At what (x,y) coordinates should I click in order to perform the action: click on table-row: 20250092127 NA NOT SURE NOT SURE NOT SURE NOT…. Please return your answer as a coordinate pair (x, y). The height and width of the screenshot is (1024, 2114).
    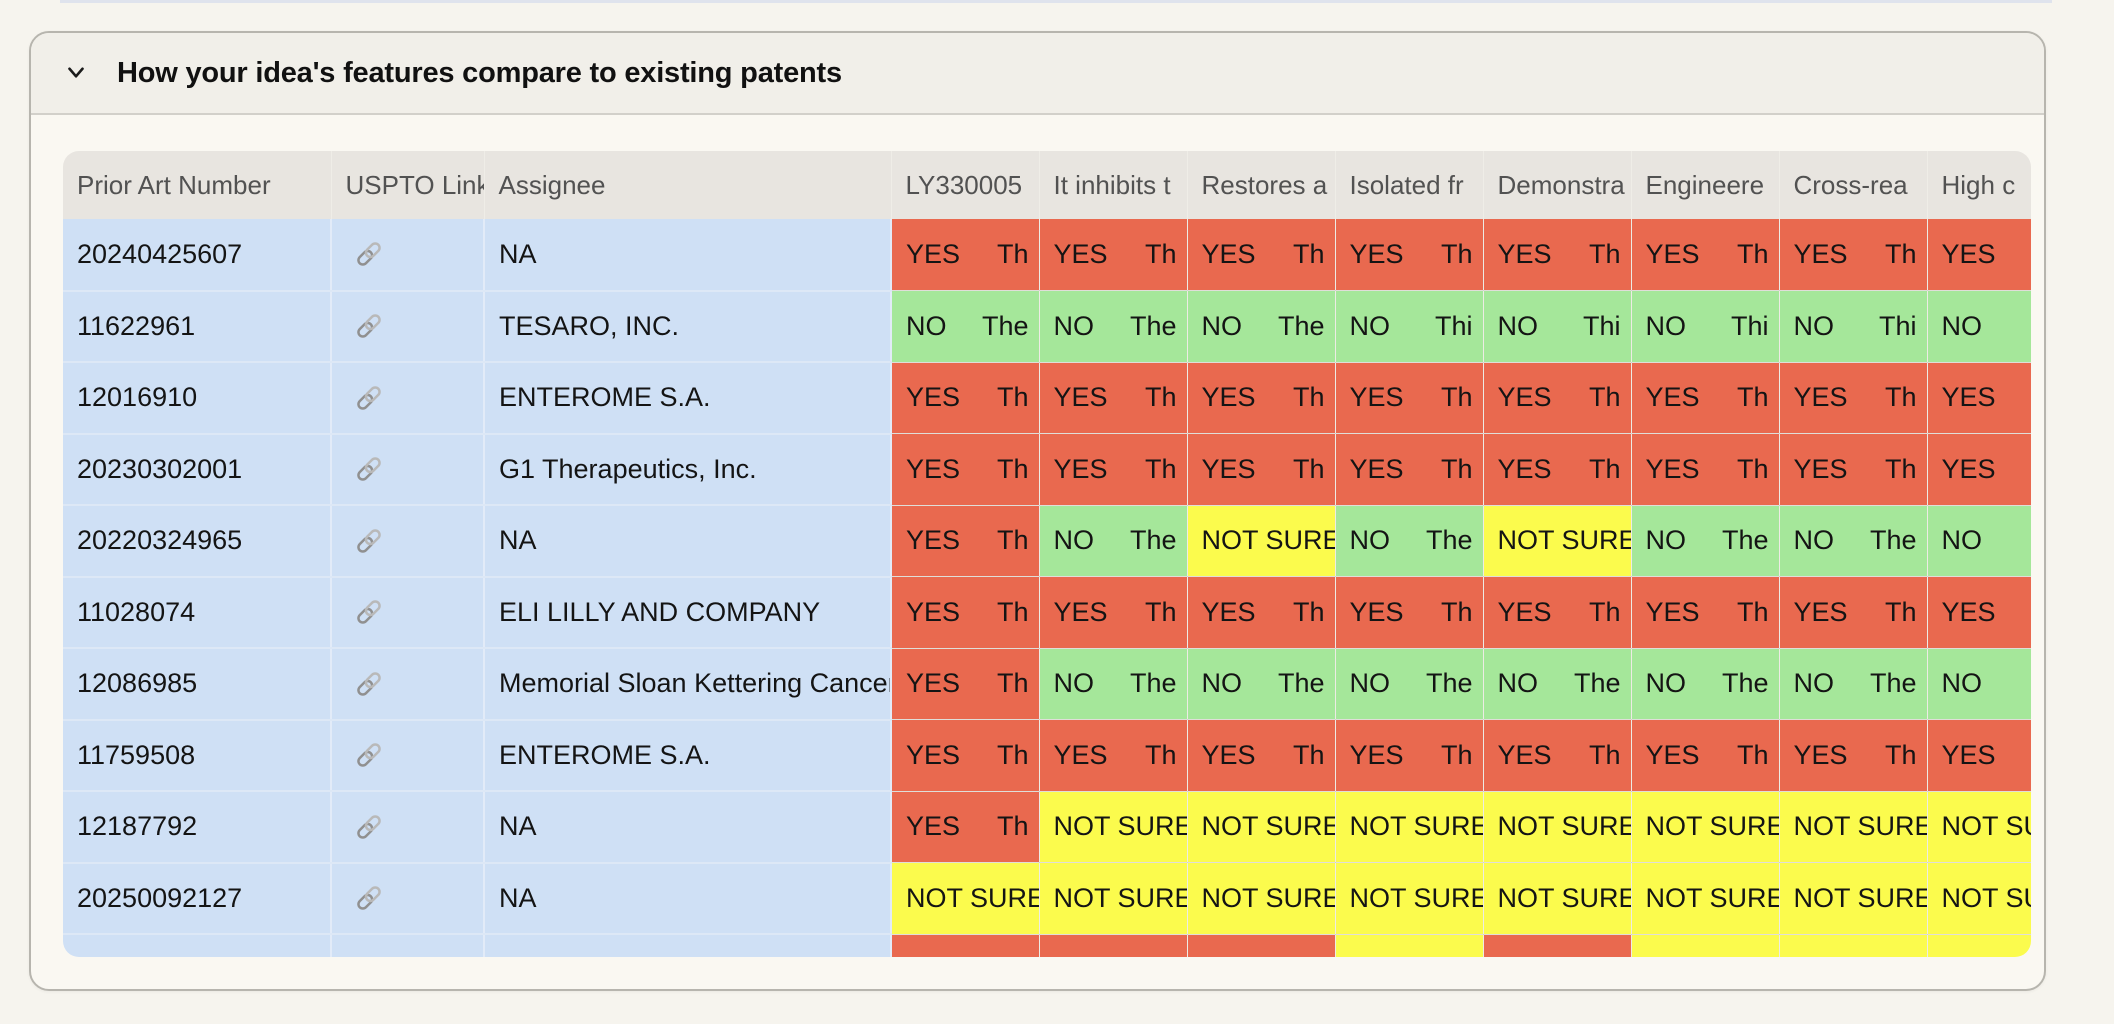
    Looking at the image, I should click on (1047, 898).